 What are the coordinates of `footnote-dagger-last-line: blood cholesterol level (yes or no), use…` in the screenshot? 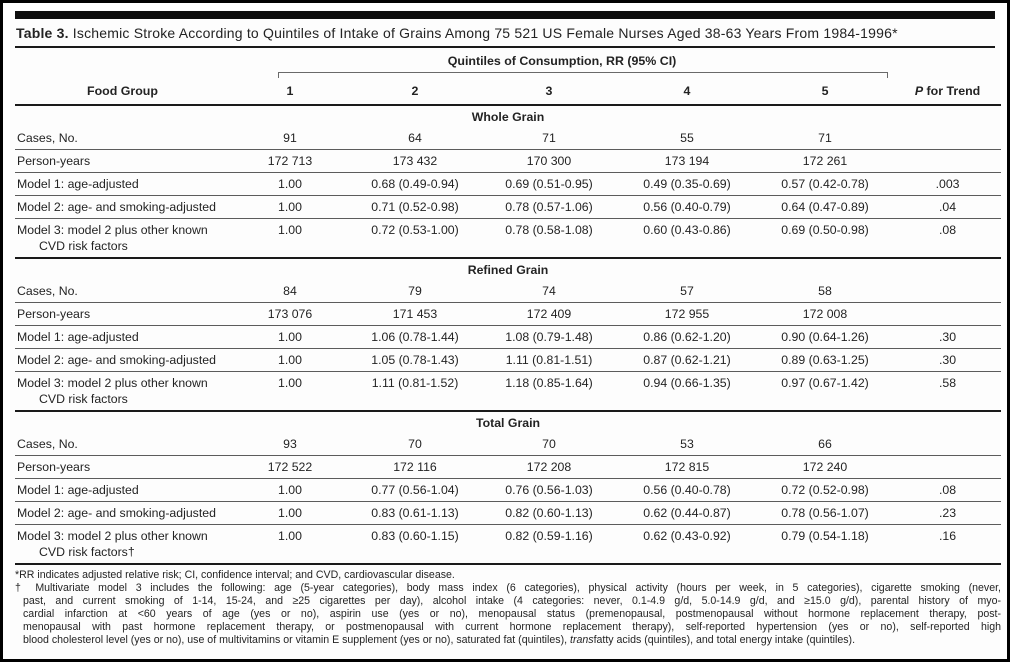 It's located at (508, 640).